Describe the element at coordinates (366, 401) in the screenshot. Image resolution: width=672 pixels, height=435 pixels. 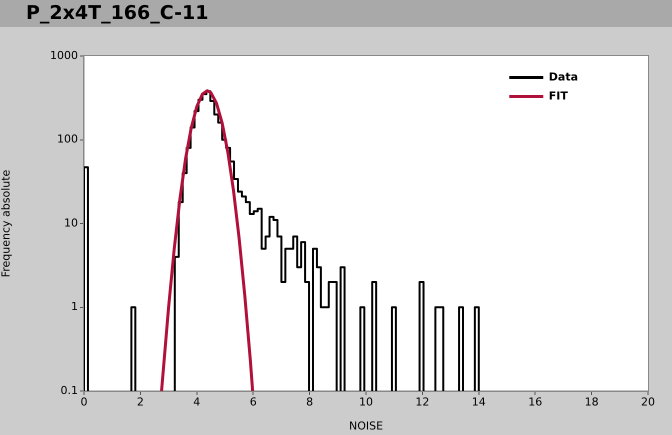
I see `x-tick-label: 10` at that location.